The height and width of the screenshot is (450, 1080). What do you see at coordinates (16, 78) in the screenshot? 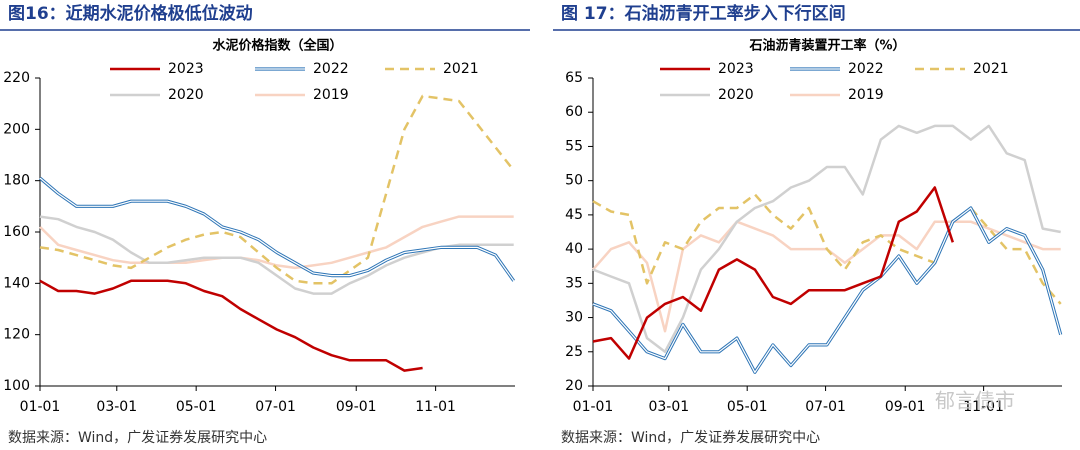
I see `y-tick-label: 220` at bounding box center [16, 78].